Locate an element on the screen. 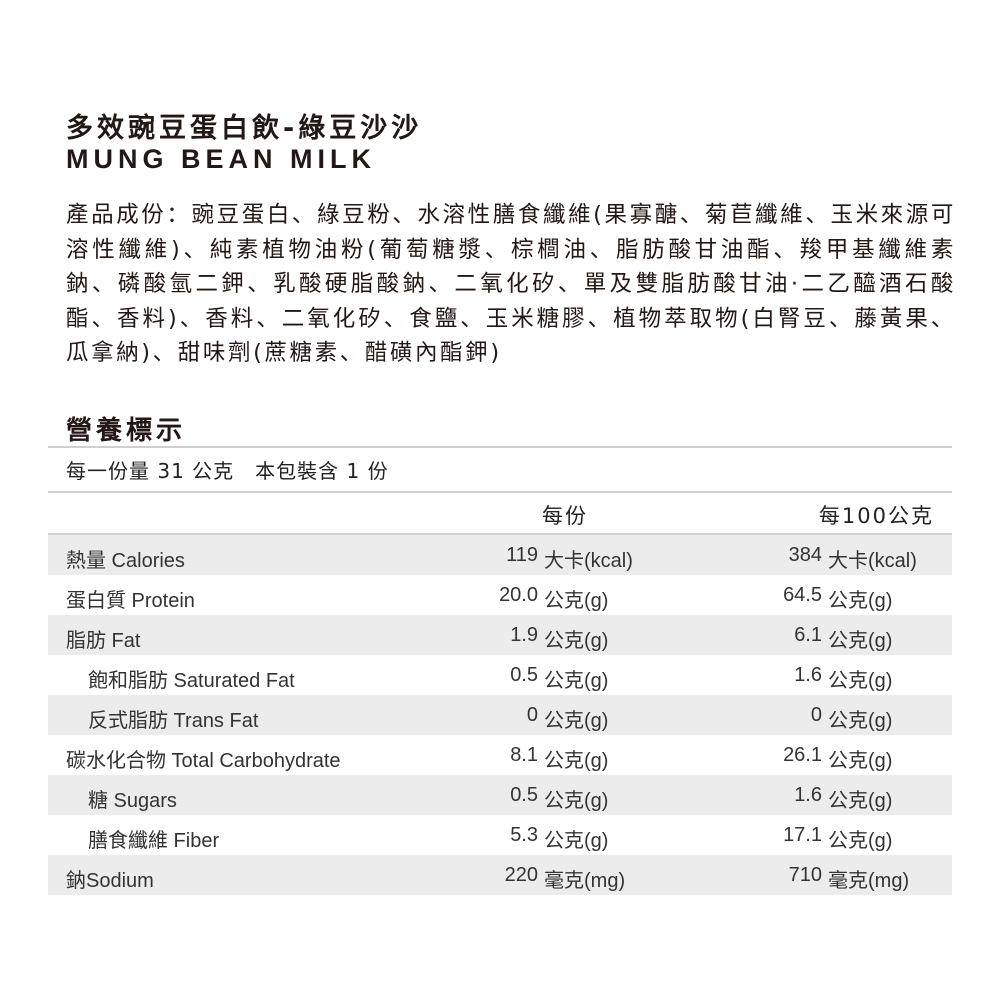 The image size is (1000, 1000). per-serving-value: 220 is located at coordinates (521, 875).